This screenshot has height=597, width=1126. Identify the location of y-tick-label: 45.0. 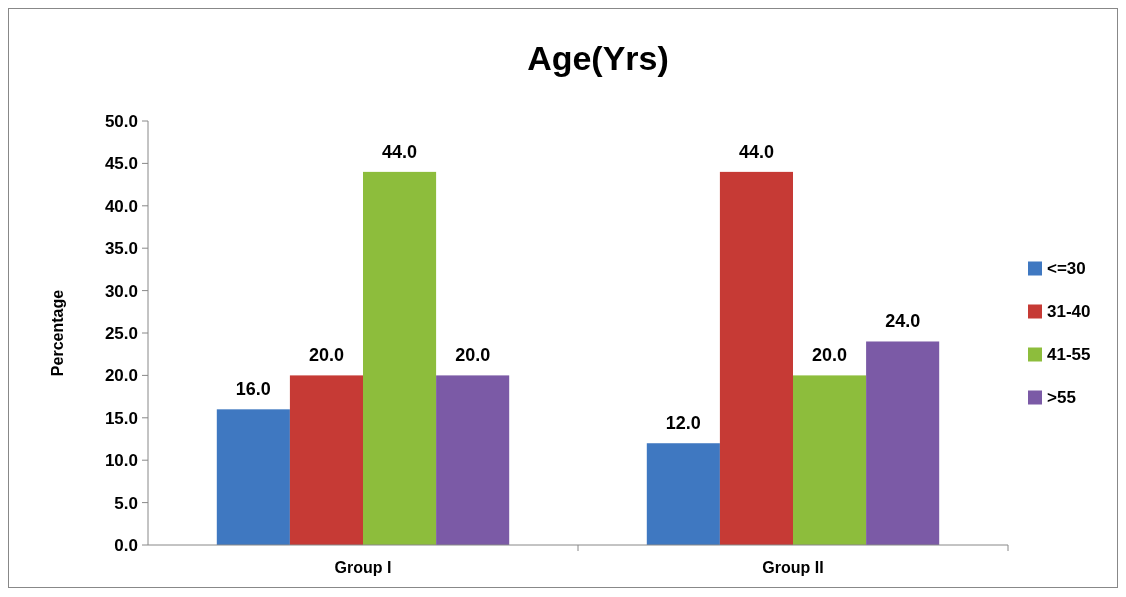
(121, 164).